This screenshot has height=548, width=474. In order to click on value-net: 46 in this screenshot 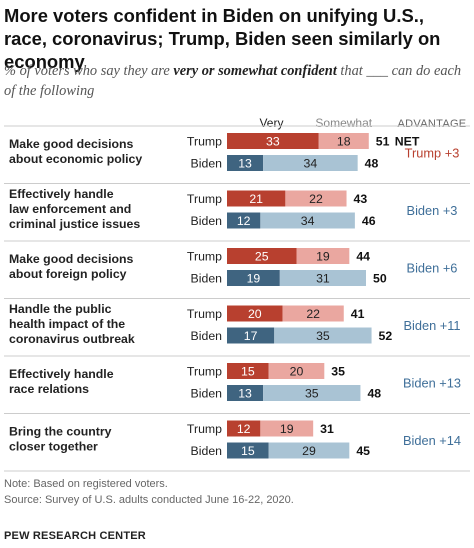, I will do `click(369, 221)`.